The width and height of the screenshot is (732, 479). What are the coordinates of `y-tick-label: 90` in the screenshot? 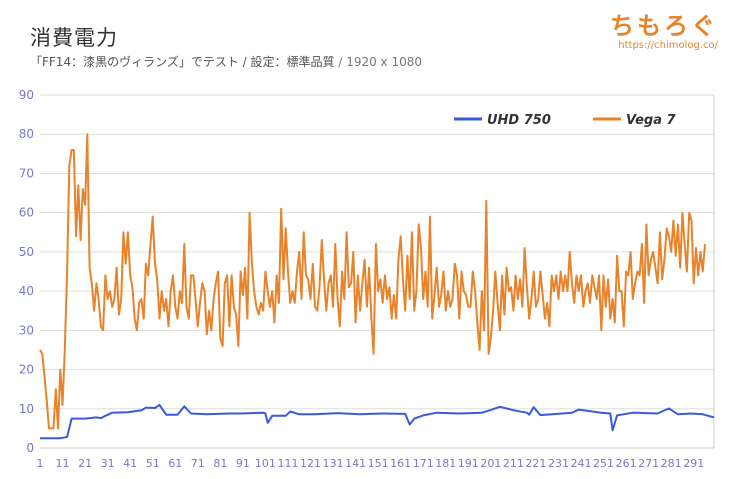 It's located at (26, 95).